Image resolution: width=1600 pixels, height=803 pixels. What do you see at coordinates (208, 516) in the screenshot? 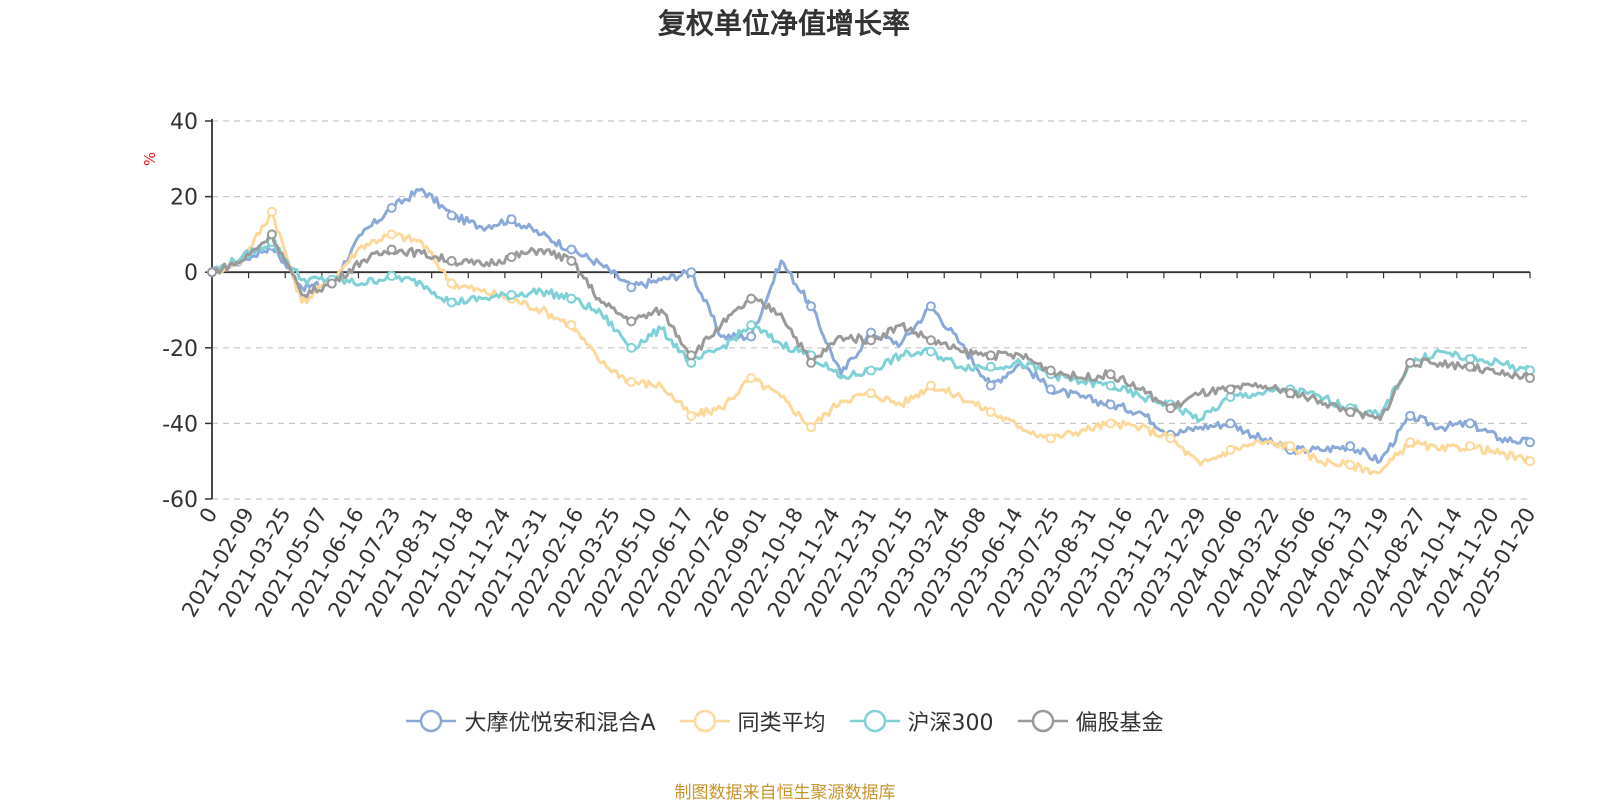
I see `x-tick-label: 0` at bounding box center [208, 516].